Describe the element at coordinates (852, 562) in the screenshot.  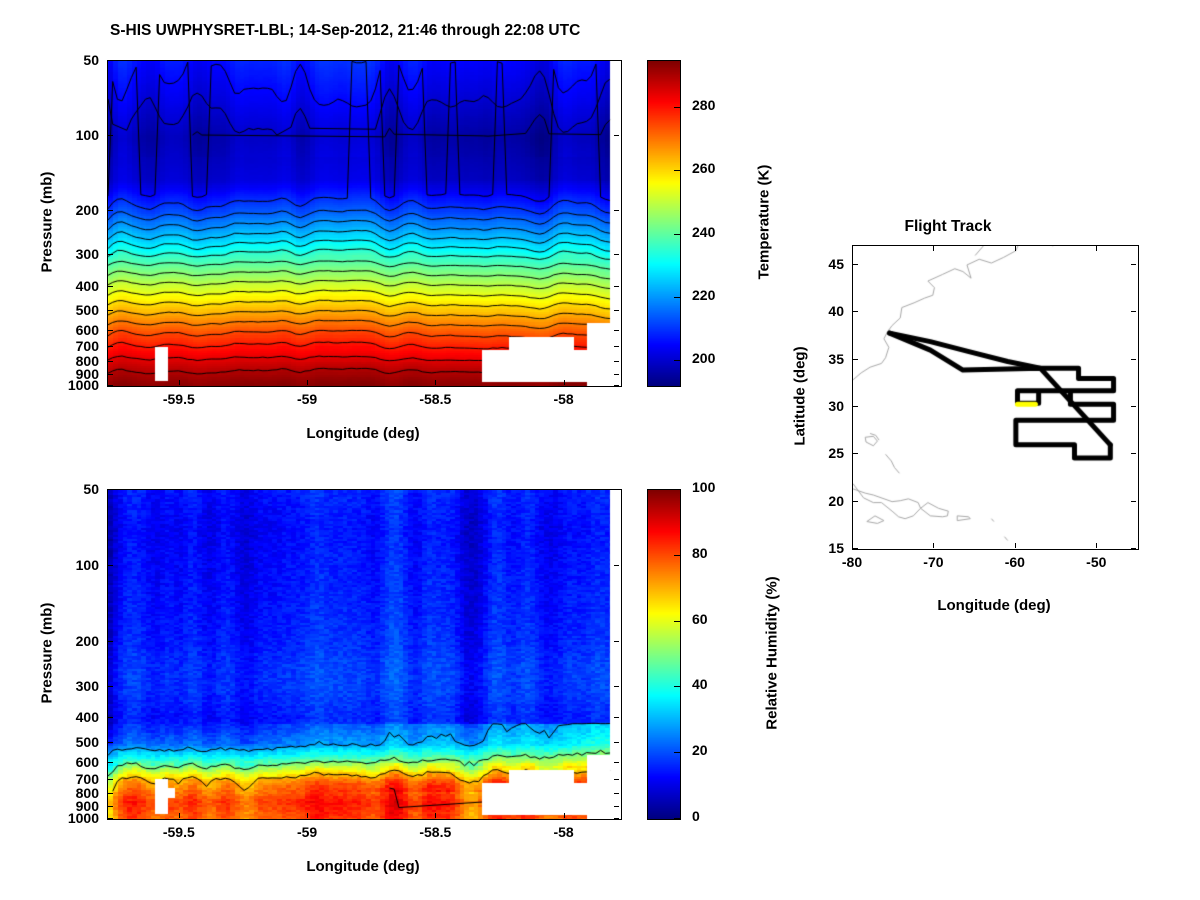
I see `axis-tick-label: -80` at that location.